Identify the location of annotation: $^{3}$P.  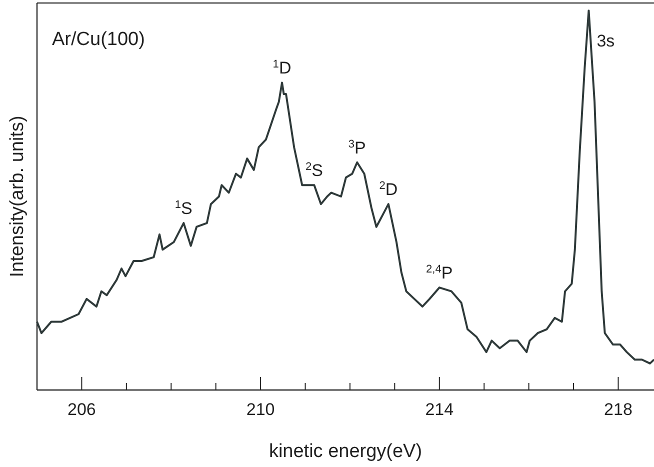
(357, 148).